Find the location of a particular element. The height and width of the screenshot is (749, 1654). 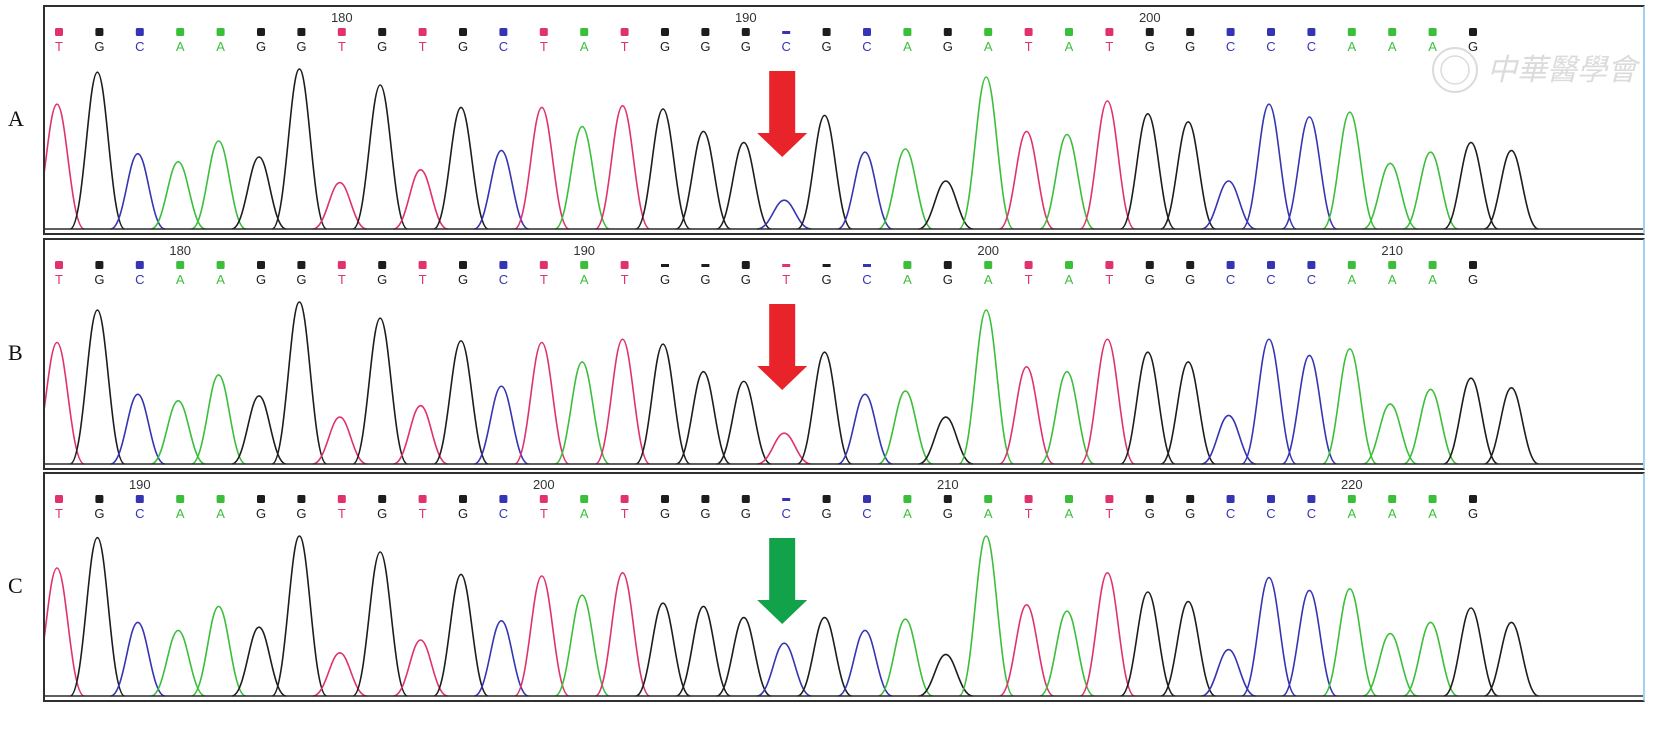

watermark-text: 中華醫學會 is located at coordinates (1564, 70).